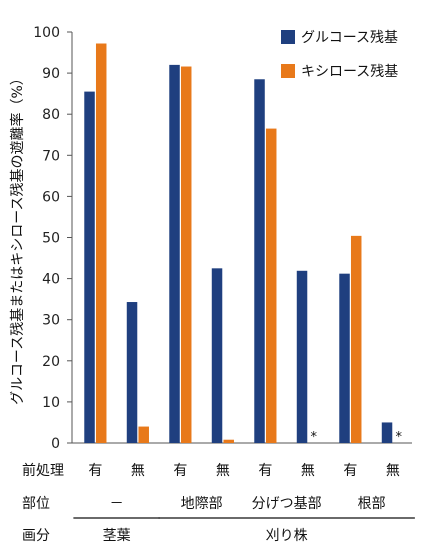  What do you see at coordinates (138, 471) in the screenshot?
I see `treatment-label-1: 無` at bounding box center [138, 471].